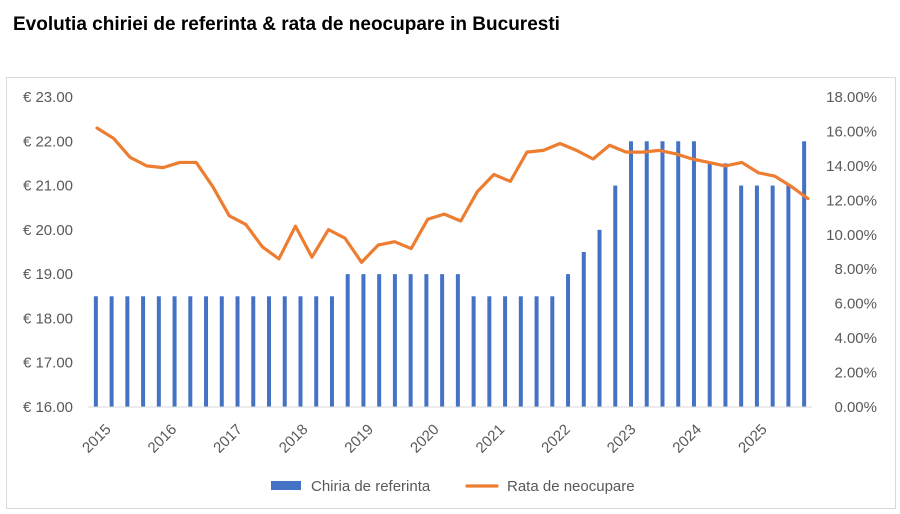 The image size is (900, 514). Describe the element at coordinates (851, 131) in the screenshot. I see `y-right-tick-label: 16.00%` at that location.